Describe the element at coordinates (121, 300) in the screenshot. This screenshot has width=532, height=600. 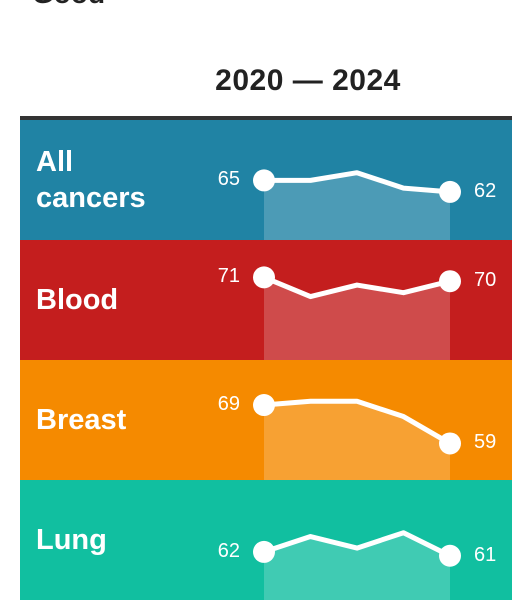
I see `row-label: Blood` at that location.